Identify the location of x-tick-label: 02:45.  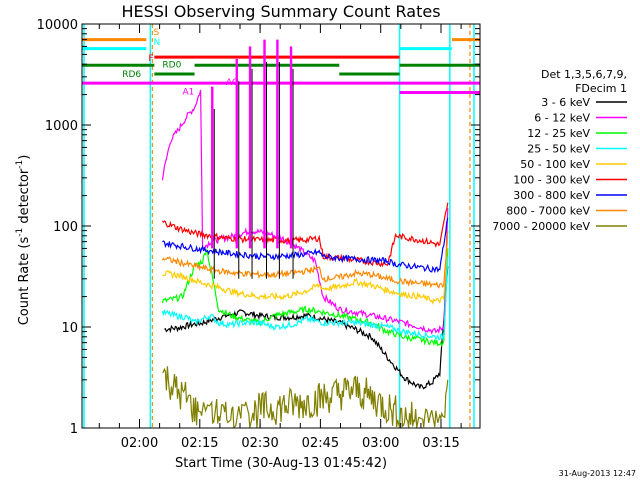
(320, 443).